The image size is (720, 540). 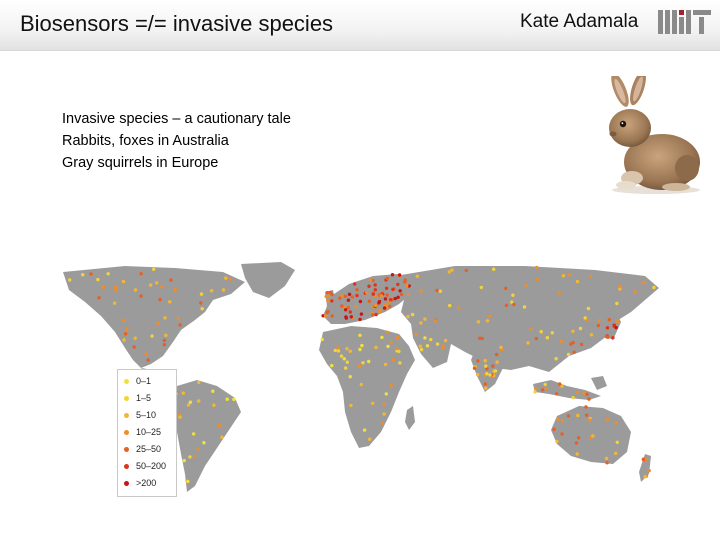 I want to click on bullet-rabbits-foxes: Rabbits, foxes in Australia, so click(x=145, y=141).